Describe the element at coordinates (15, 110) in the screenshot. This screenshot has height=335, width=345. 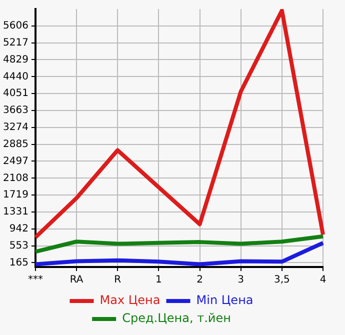
I see `y-tick-label: 3663` at that location.